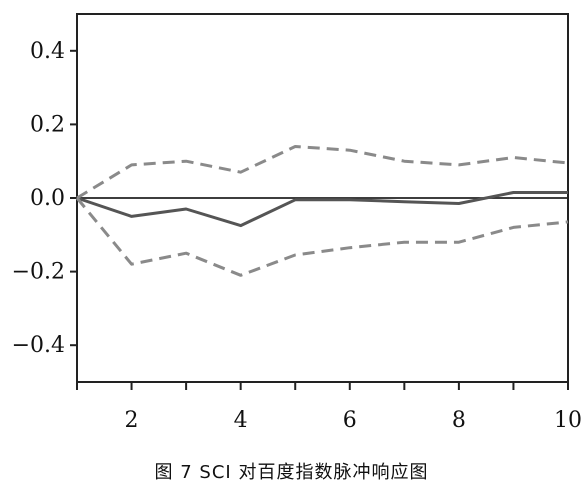  What do you see at coordinates (350, 420) in the screenshot?
I see `x-tick-label: 6` at bounding box center [350, 420].